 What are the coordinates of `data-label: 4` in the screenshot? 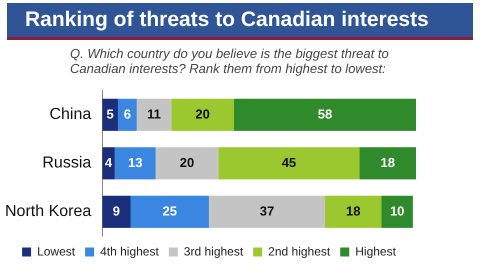 It's located at (108, 162).